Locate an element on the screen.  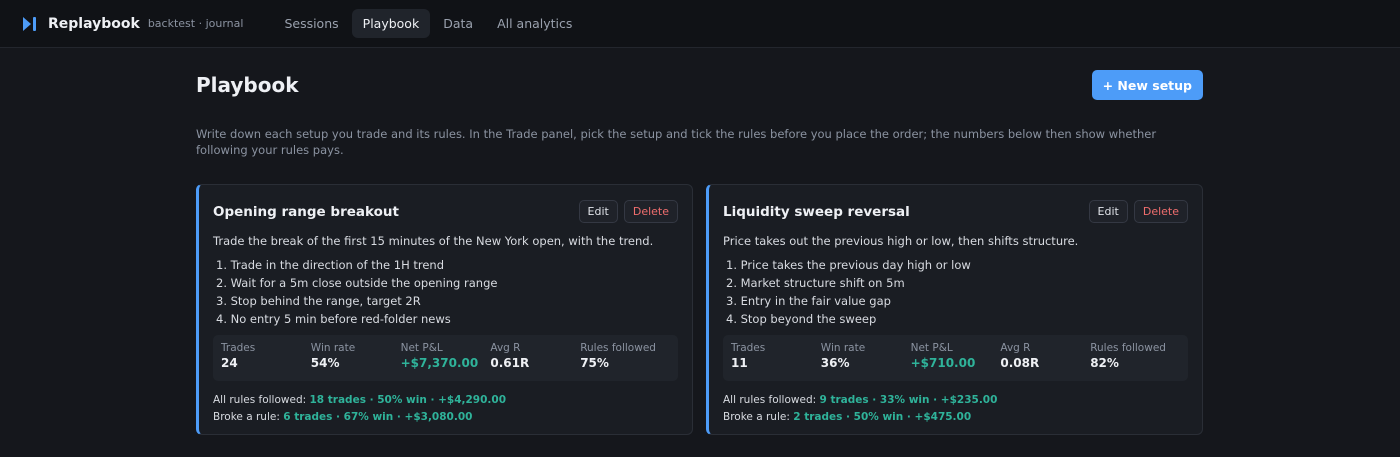
stat-value: 24 is located at coordinates (229, 363).